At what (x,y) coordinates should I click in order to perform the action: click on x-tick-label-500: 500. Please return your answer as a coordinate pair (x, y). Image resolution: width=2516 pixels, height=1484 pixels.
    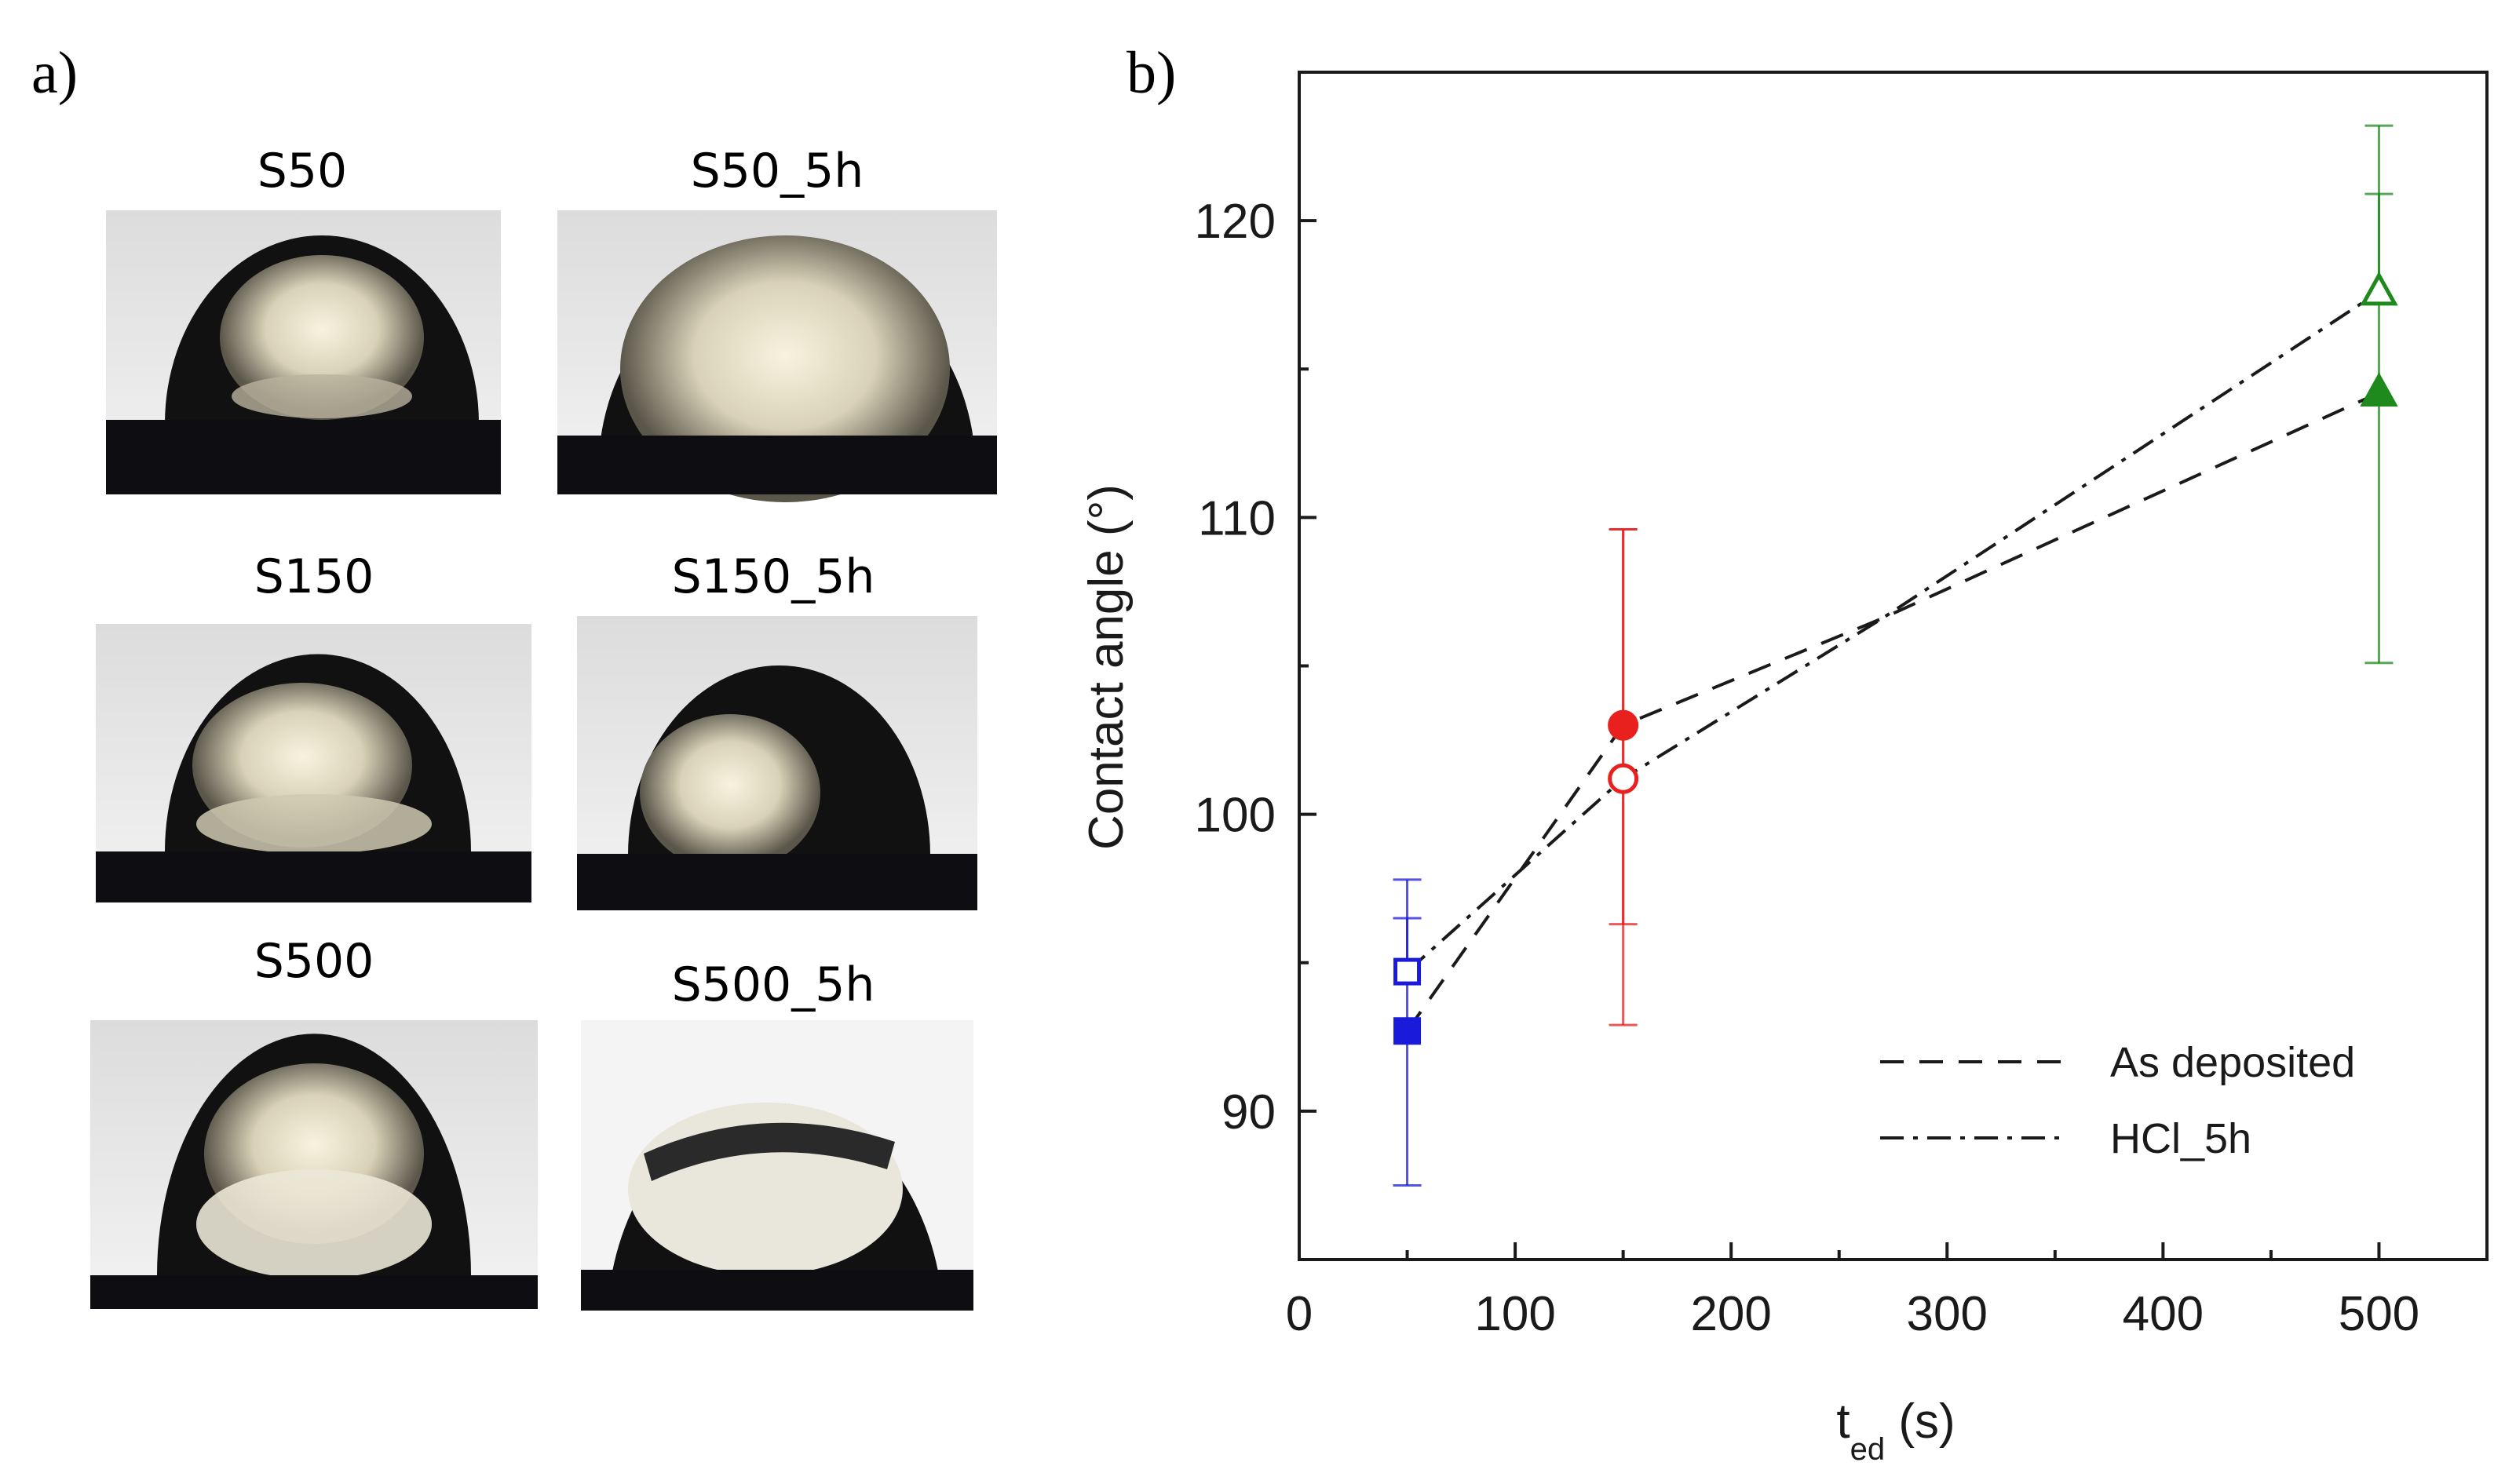
    Looking at the image, I should click on (2379, 1314).